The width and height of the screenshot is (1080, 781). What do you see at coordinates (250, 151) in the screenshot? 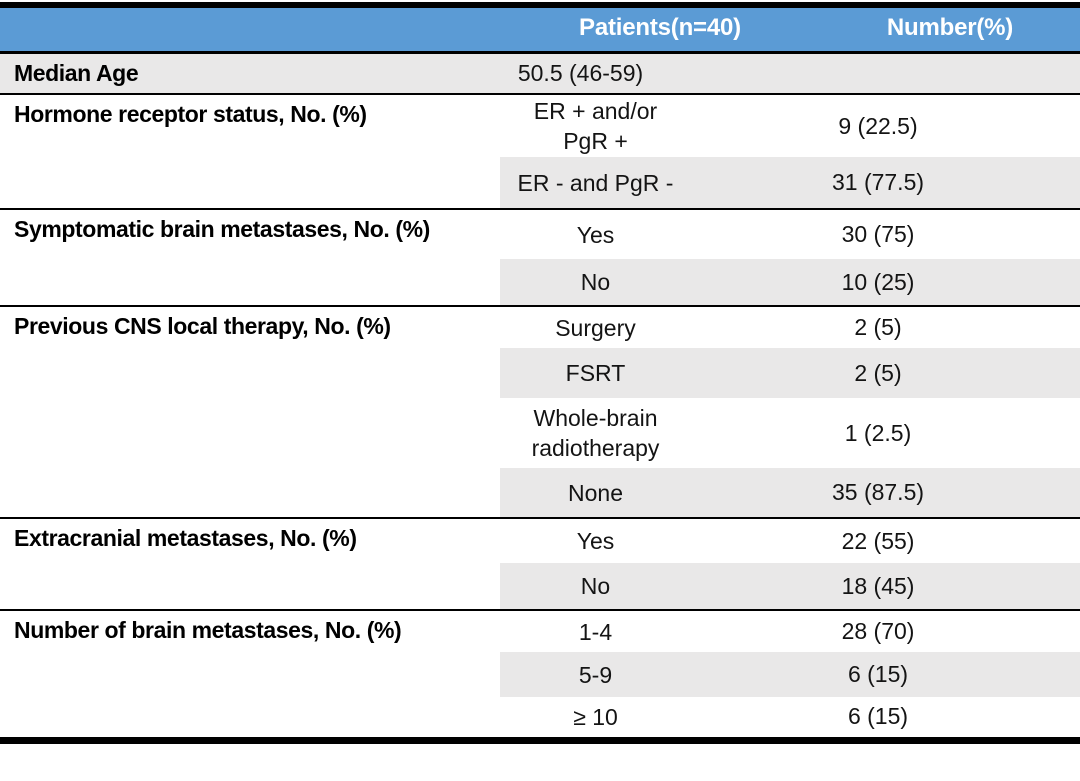
I see `row-label-hormone-receptor-status: Hormone receptor status, No. (%)` at bounding box center [250, 151].